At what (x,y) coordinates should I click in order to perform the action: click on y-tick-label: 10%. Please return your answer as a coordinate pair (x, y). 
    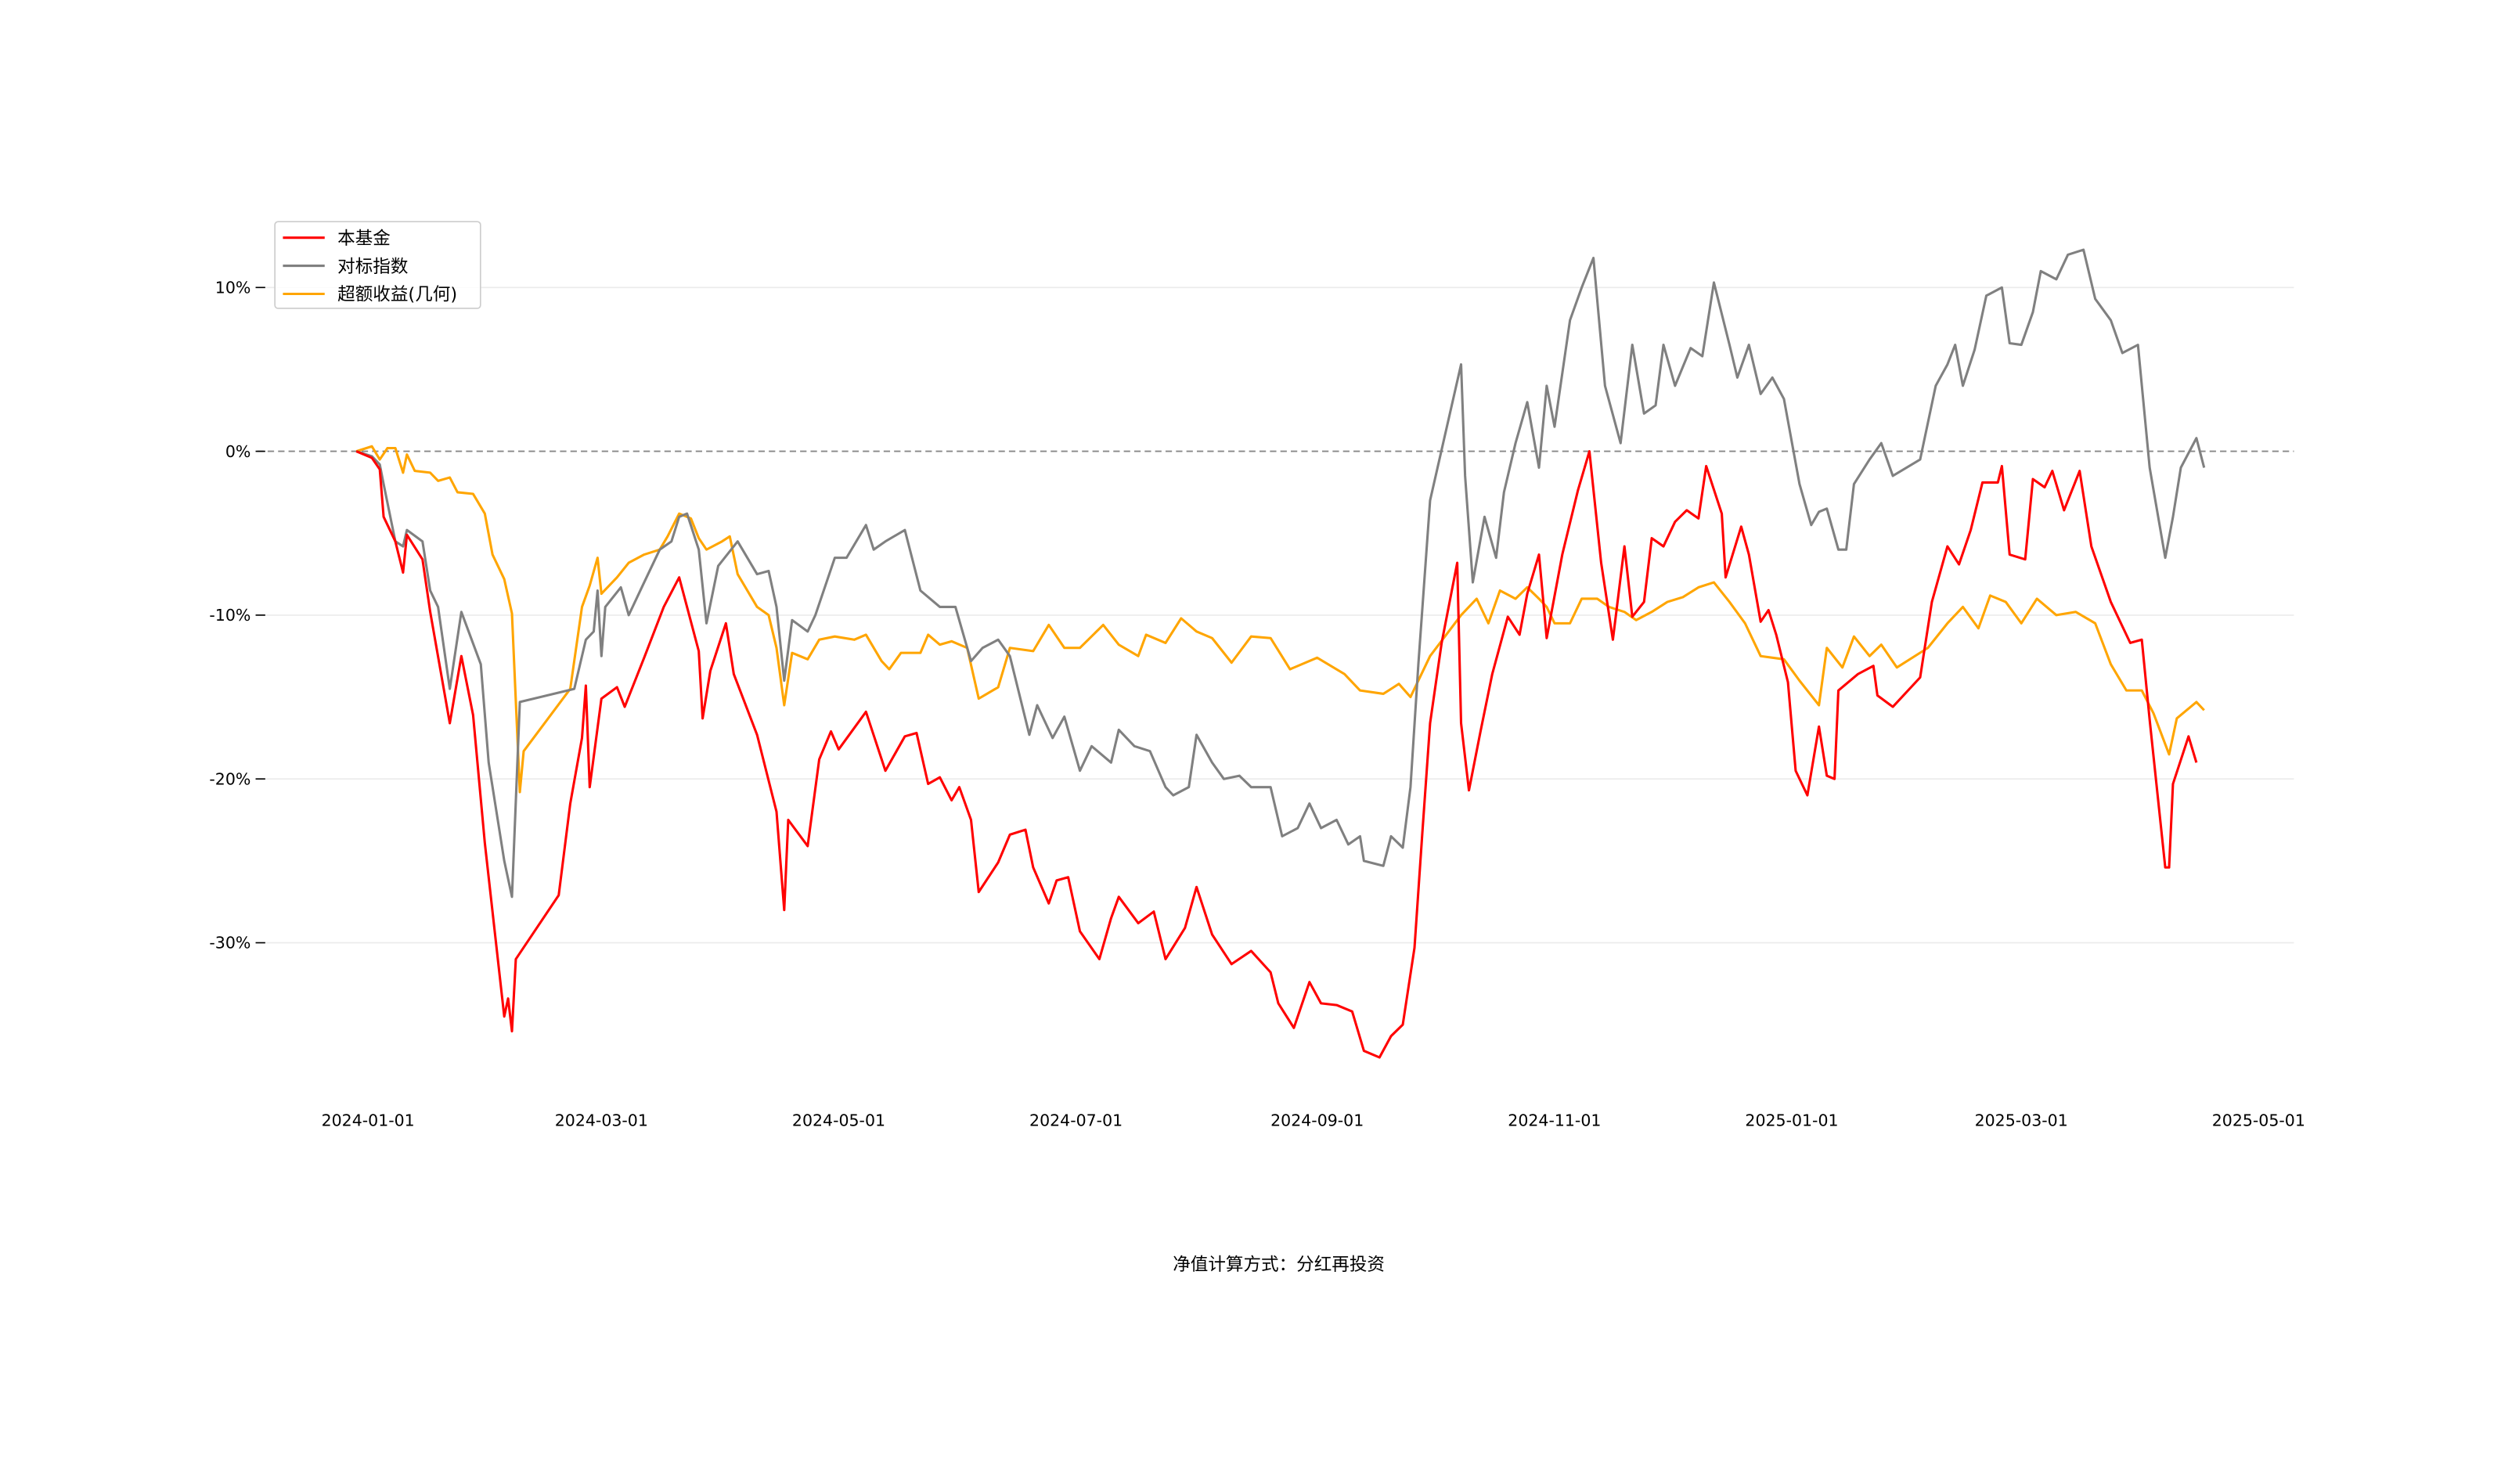
    Looking at the image, I should click on (233, 288).